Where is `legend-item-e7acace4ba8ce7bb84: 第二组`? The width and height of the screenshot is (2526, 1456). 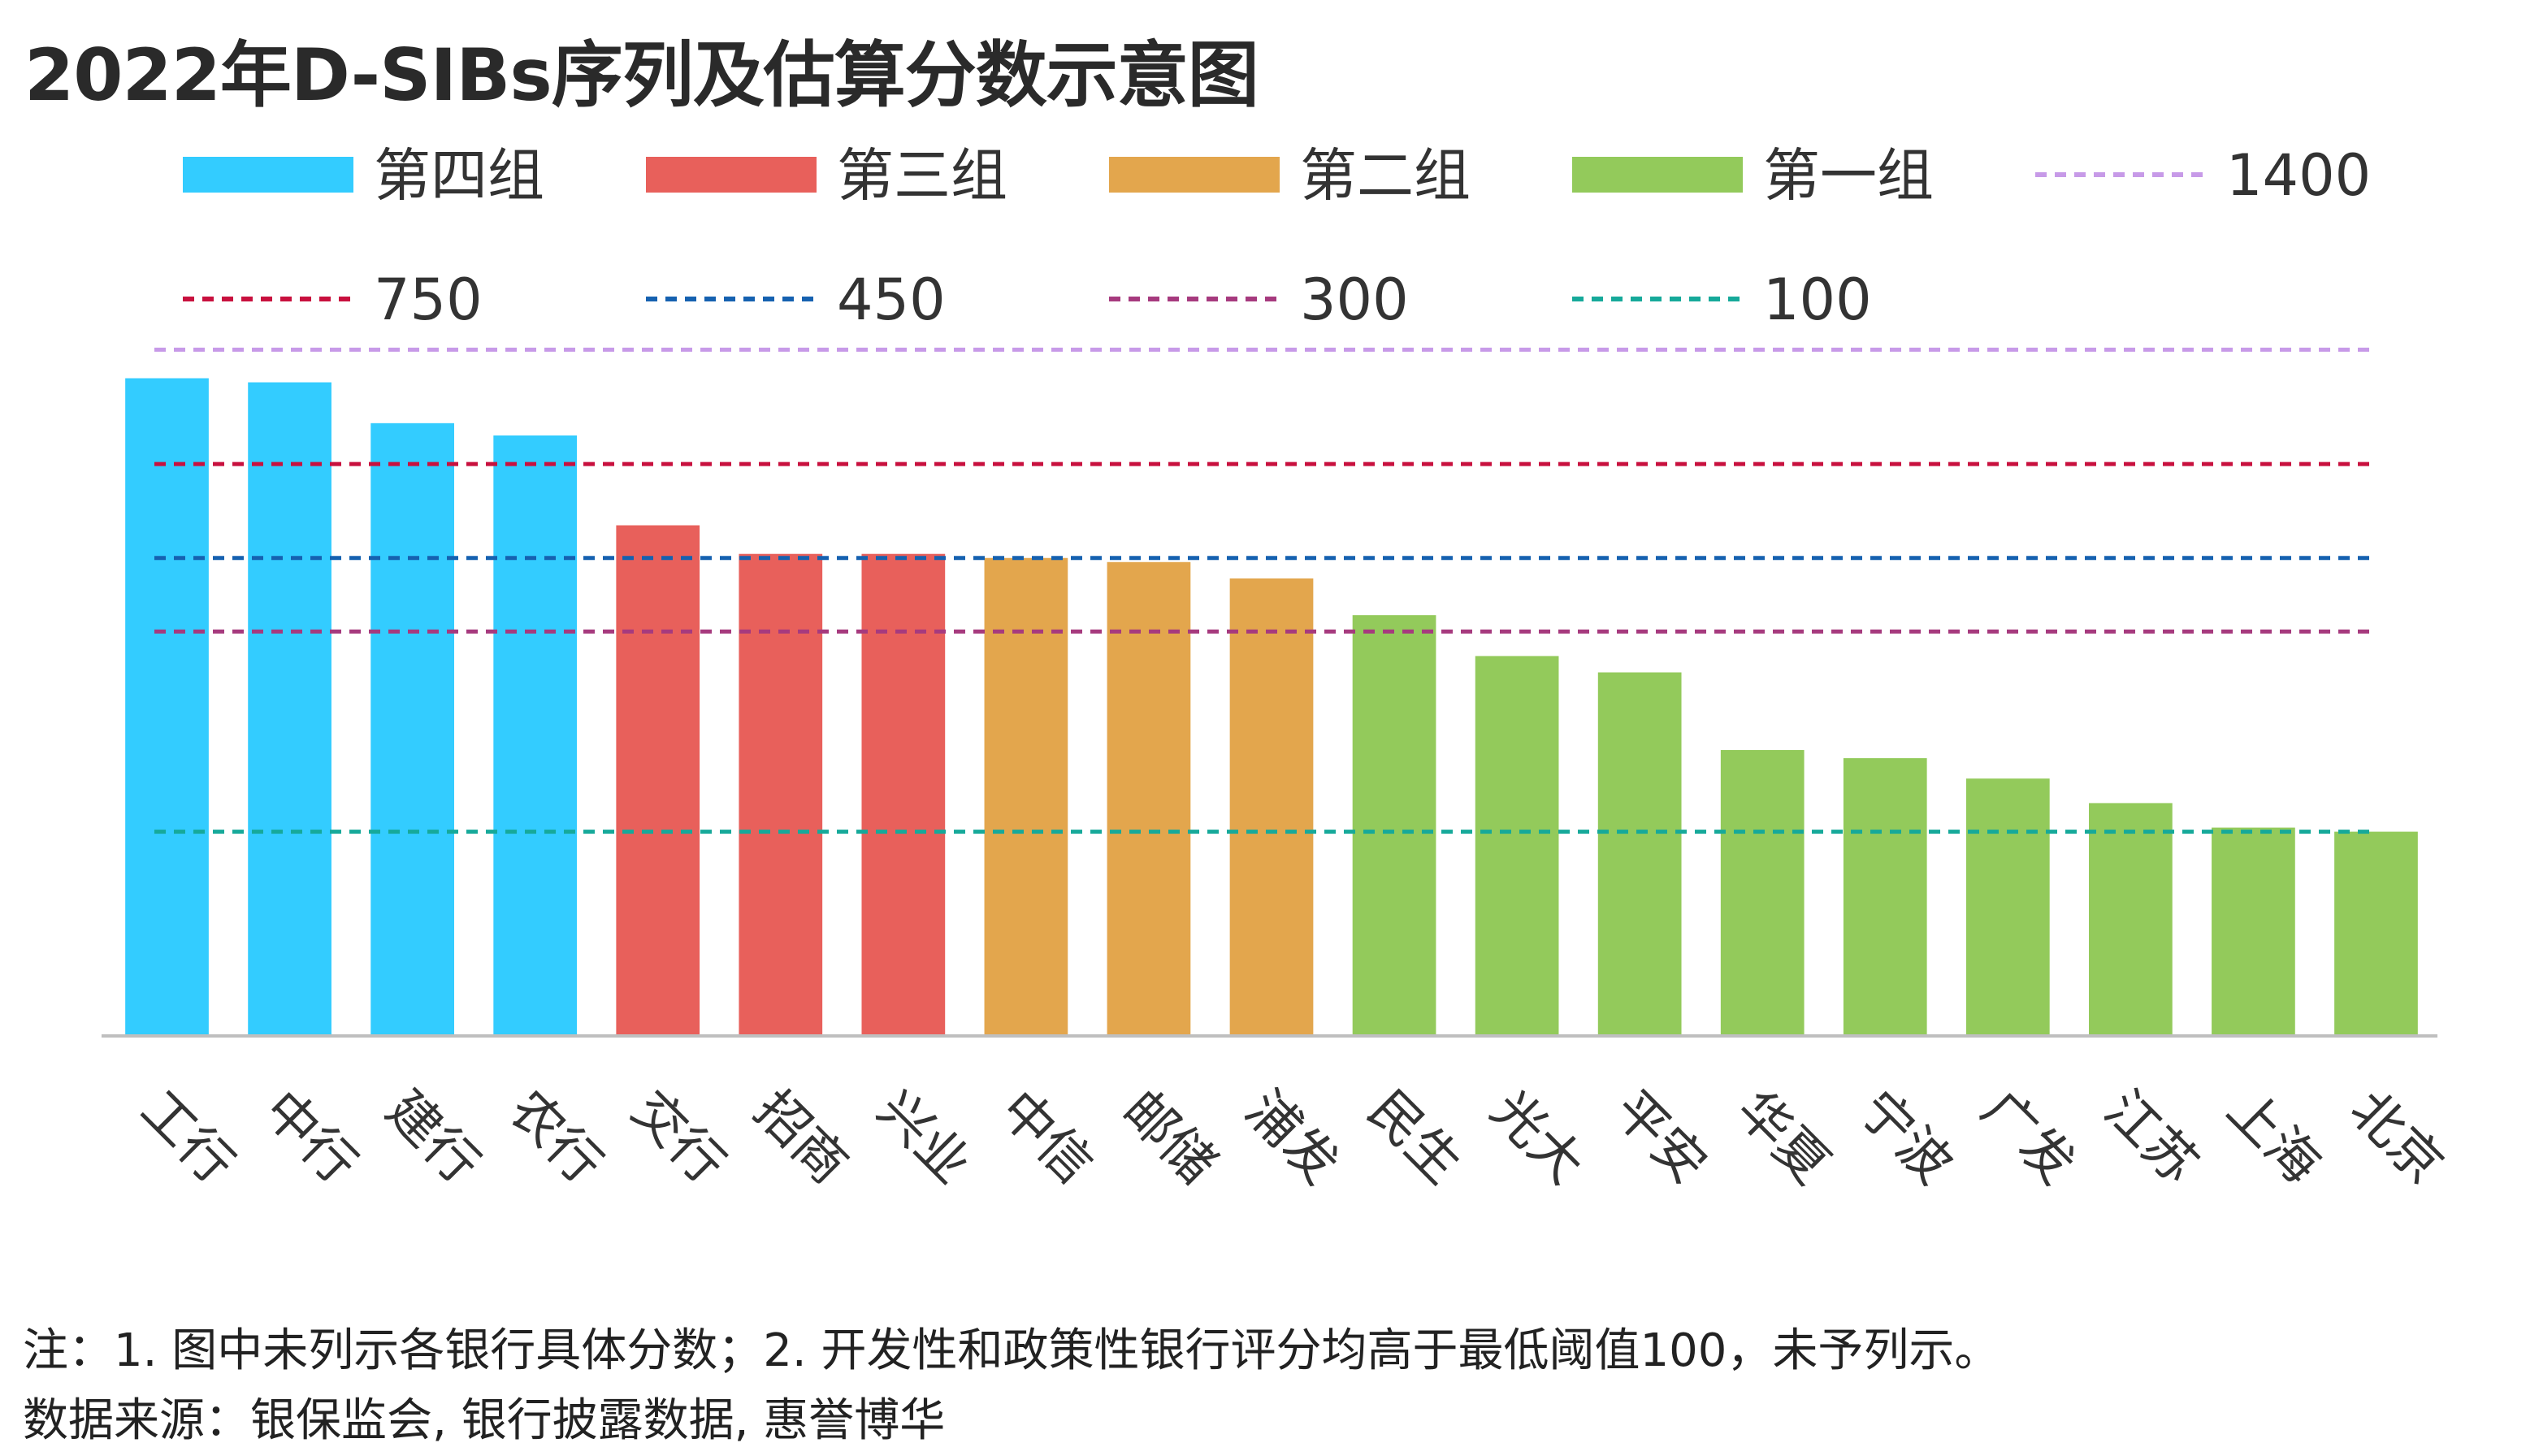 legend-item-e7acace4ba8ce7bb84: 第二组 is located at coordinates (1290, 175).